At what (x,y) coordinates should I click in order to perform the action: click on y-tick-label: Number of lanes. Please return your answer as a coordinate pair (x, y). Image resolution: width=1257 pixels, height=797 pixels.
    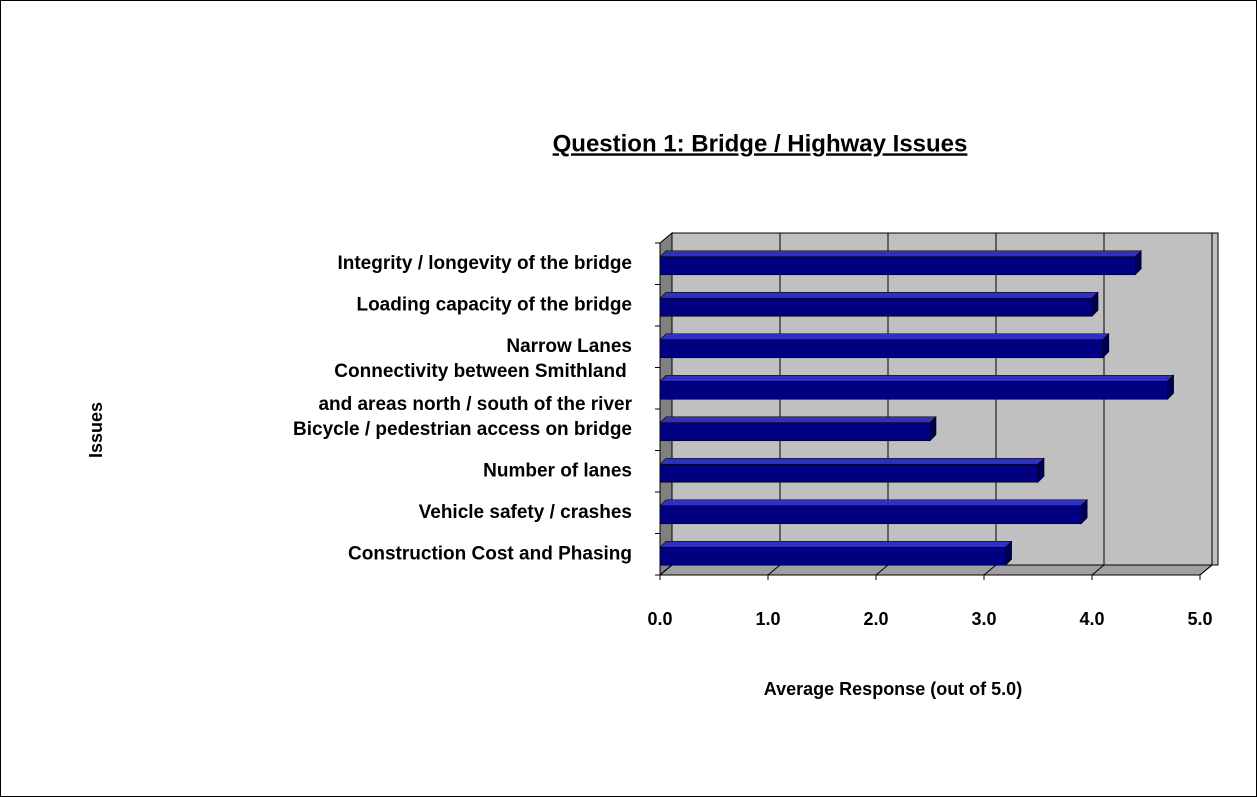
    Looking at the image, I should click on (557, 470).